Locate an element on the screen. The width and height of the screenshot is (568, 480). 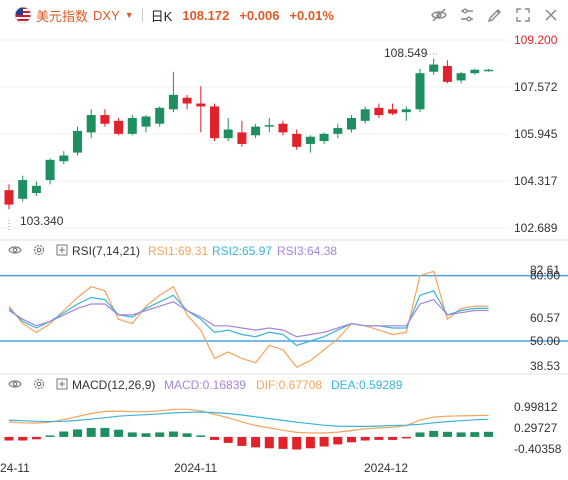
rsi1-legend: RSI1:69.31 is located at coordinates (178, 251).